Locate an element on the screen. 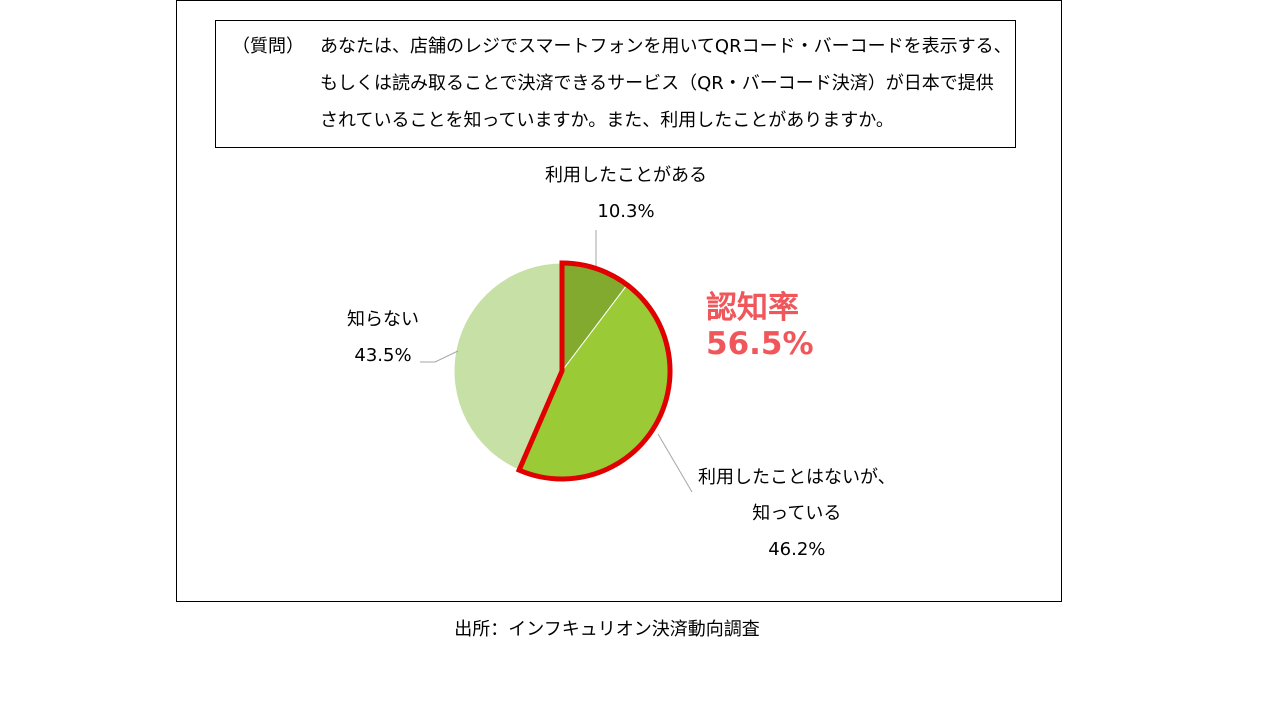 The height and width of the screenshot is (720, 1280). leader-lines is located at coordinates (556, 361).